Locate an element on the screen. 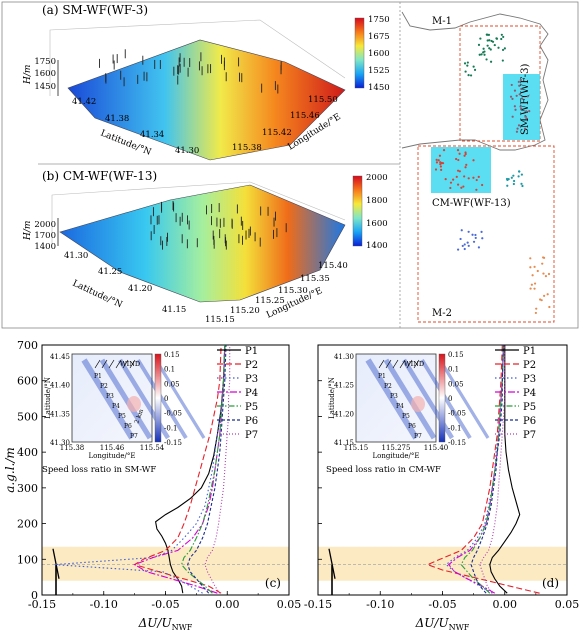 The height and width of the screenshot is (634, 580). legend-label-p1: P1 is located at coordinates (529, 351).